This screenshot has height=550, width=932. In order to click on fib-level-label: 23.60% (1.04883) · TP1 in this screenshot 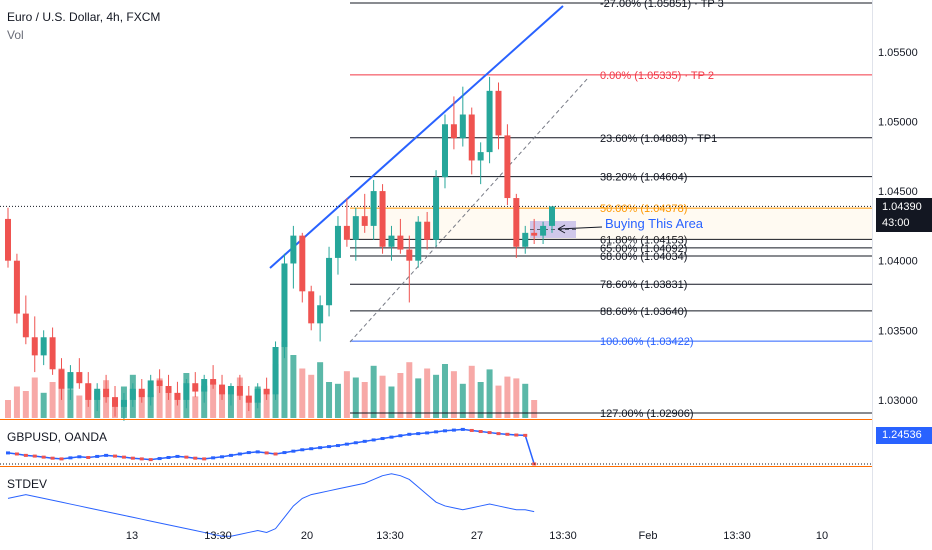, I will do `click(658, 139)`.